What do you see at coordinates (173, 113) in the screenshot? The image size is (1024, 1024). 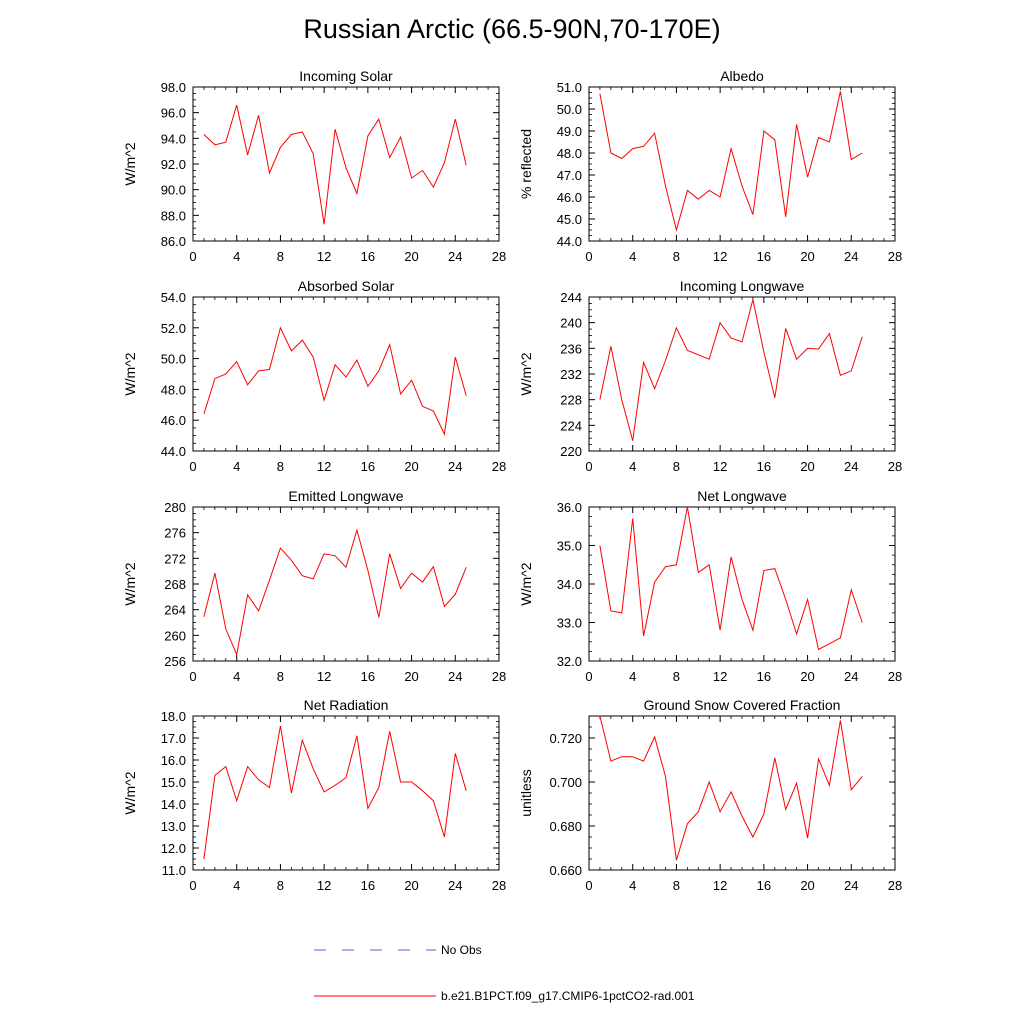 I see `y-tick-label: 96.0` at bounding box center [173, 113].